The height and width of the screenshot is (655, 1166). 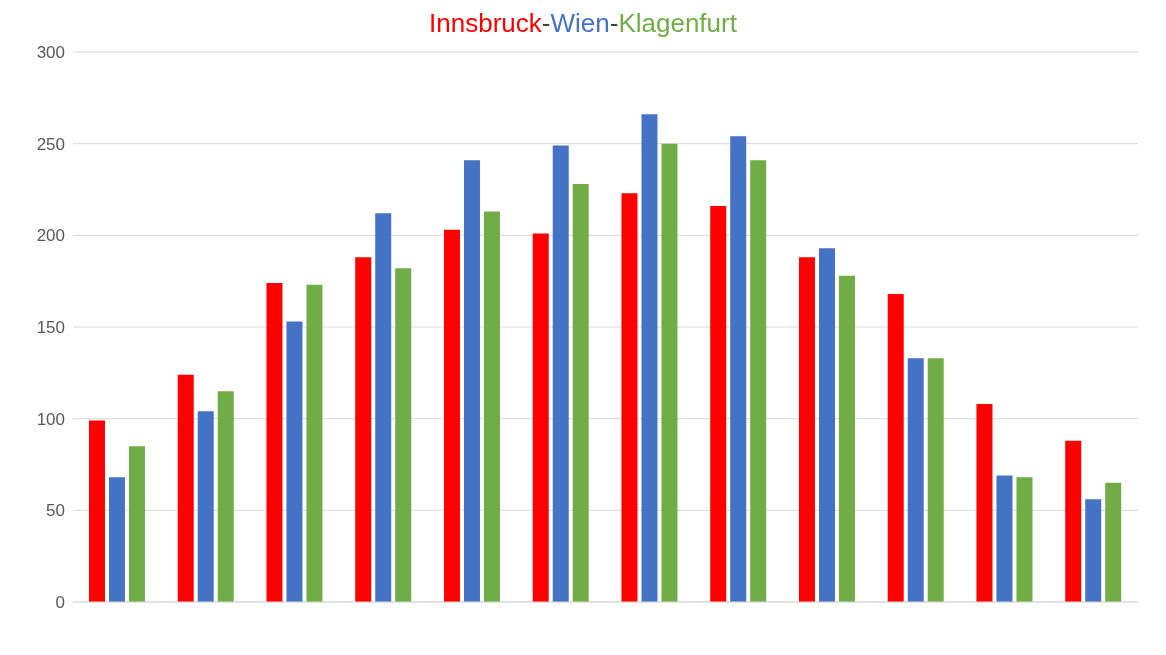 I want to click on y-tick-label: 150, so click(x=50, y=328).